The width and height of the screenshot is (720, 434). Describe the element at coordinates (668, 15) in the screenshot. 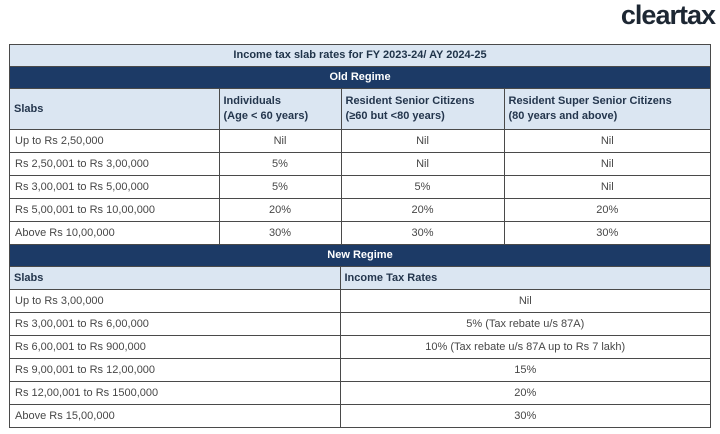

I see `cleartax-logo: cleartax` at that location.